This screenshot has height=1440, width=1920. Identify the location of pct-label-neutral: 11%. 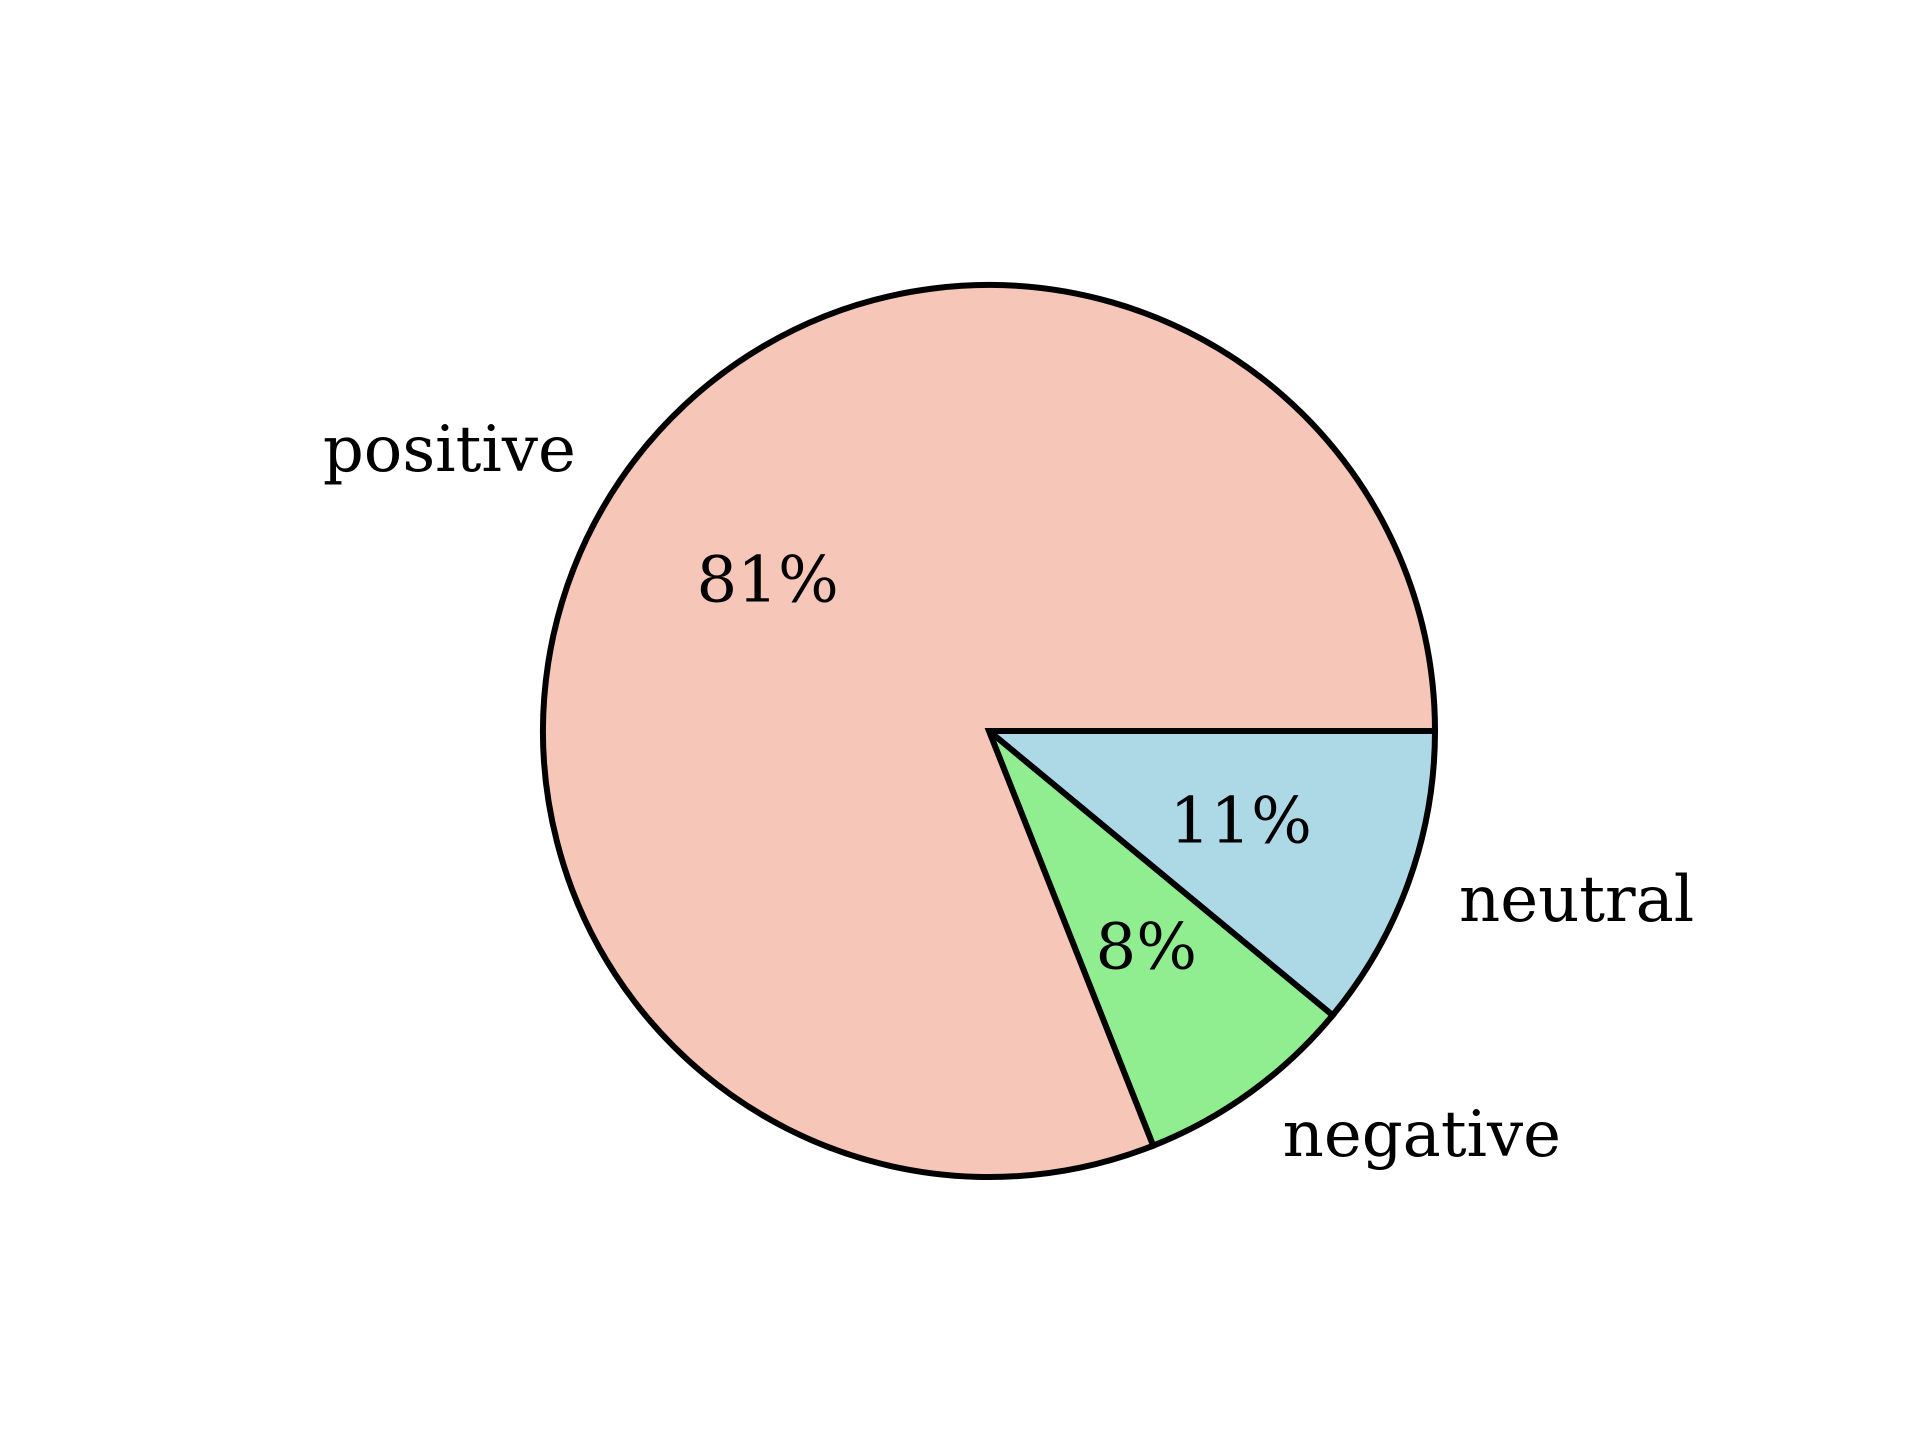
(1241, 822).